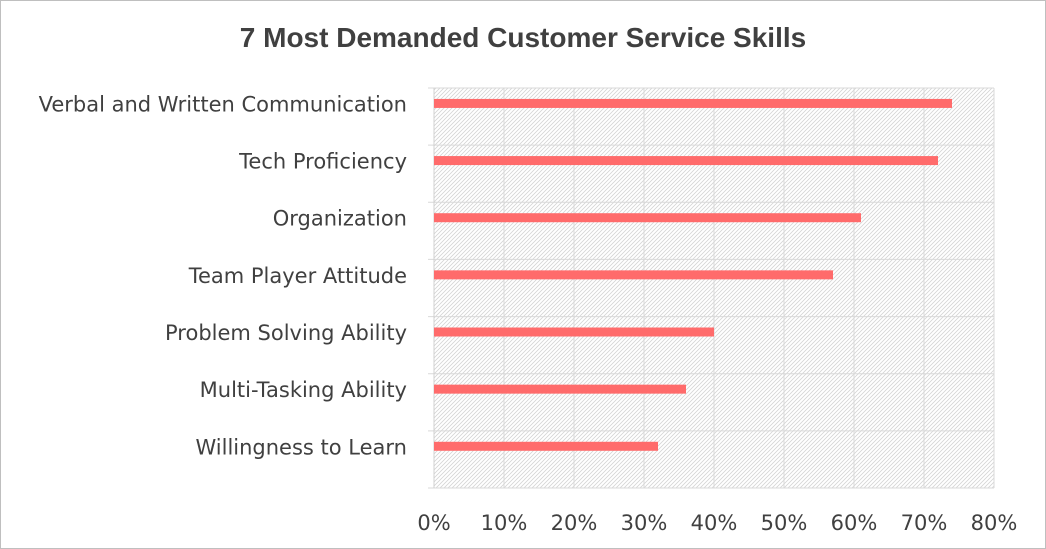  What do you see at coordinates (784, 523) in the screenshot?
I see `x-tick-label: 50%` at bounding box center [784, 523].